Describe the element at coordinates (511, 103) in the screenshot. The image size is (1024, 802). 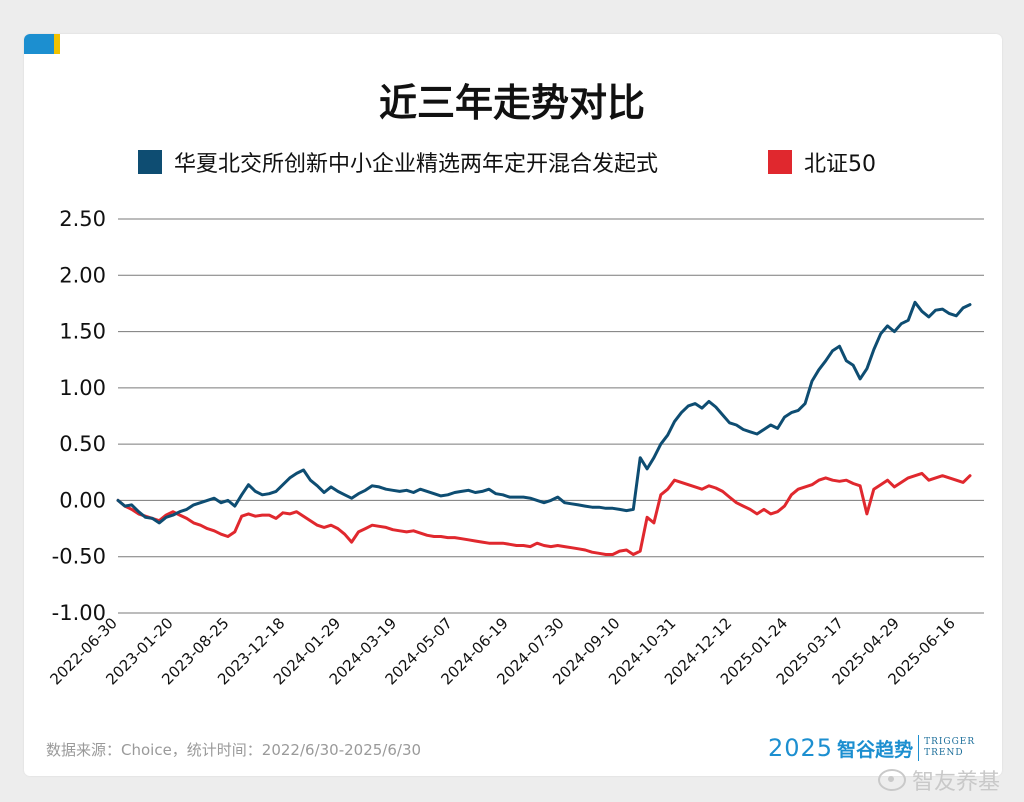
I see `chart-title: 近三年走势对比` at that location.